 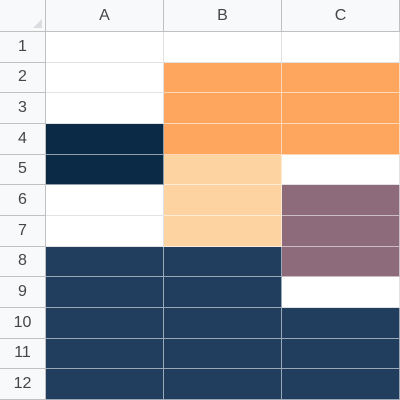 What do you see at coordinates (37, 23) in the screenshot?
I see `select-all-triangle-icon` at bounding box center [37, 23].